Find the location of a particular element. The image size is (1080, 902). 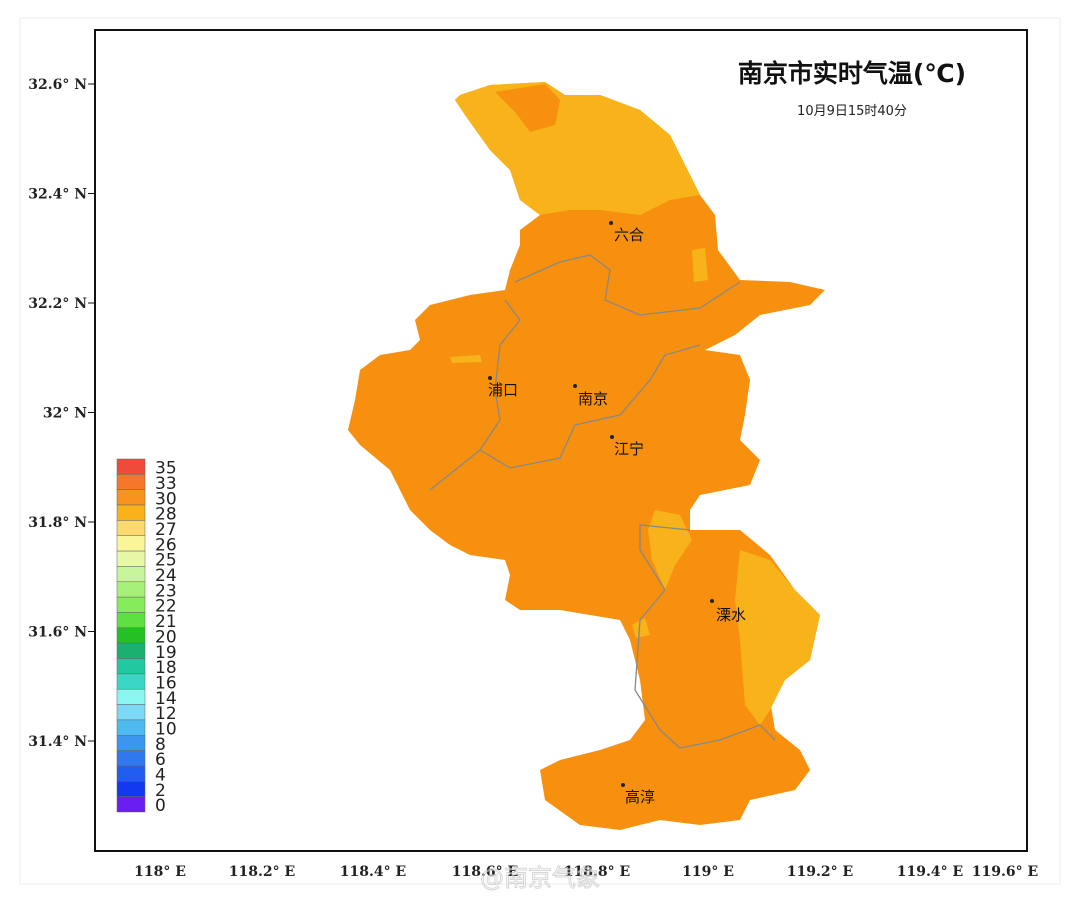

legend-label: 8 is located at coordinates (160, 745).